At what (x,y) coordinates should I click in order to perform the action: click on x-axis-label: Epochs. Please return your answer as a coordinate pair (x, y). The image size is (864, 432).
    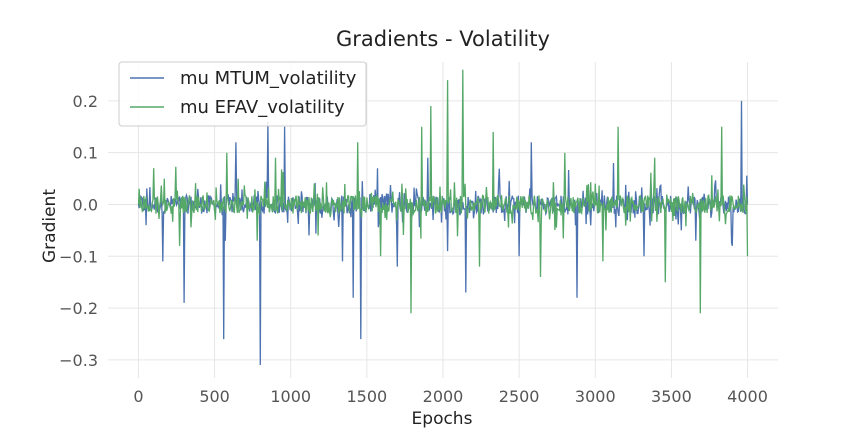
    Looking at the image, I should click on (442, 419).